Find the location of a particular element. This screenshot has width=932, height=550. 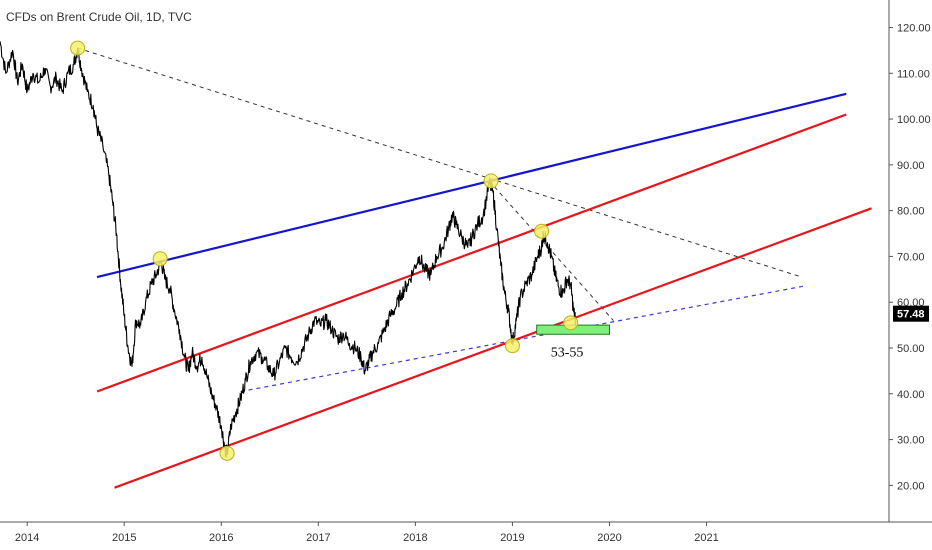

last-price-tag-bg is located at coordinates (911, 313).